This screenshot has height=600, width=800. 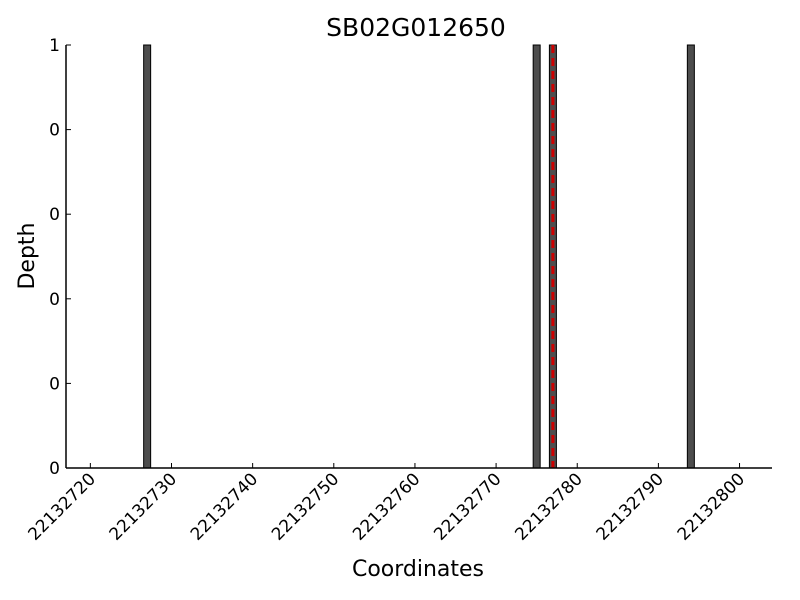 What do you see at coordinates (224, 506) in the screenshot?
I see `x-tick-label: 22132740` at bounding box center [224, 506].